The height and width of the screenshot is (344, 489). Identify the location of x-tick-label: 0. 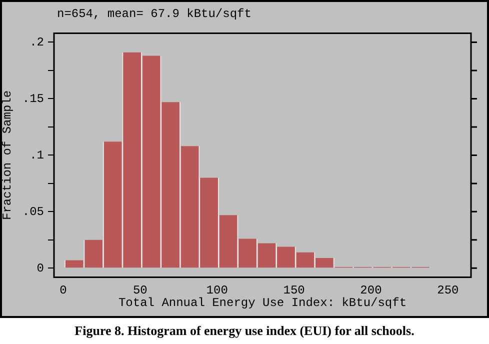
(63, 291).